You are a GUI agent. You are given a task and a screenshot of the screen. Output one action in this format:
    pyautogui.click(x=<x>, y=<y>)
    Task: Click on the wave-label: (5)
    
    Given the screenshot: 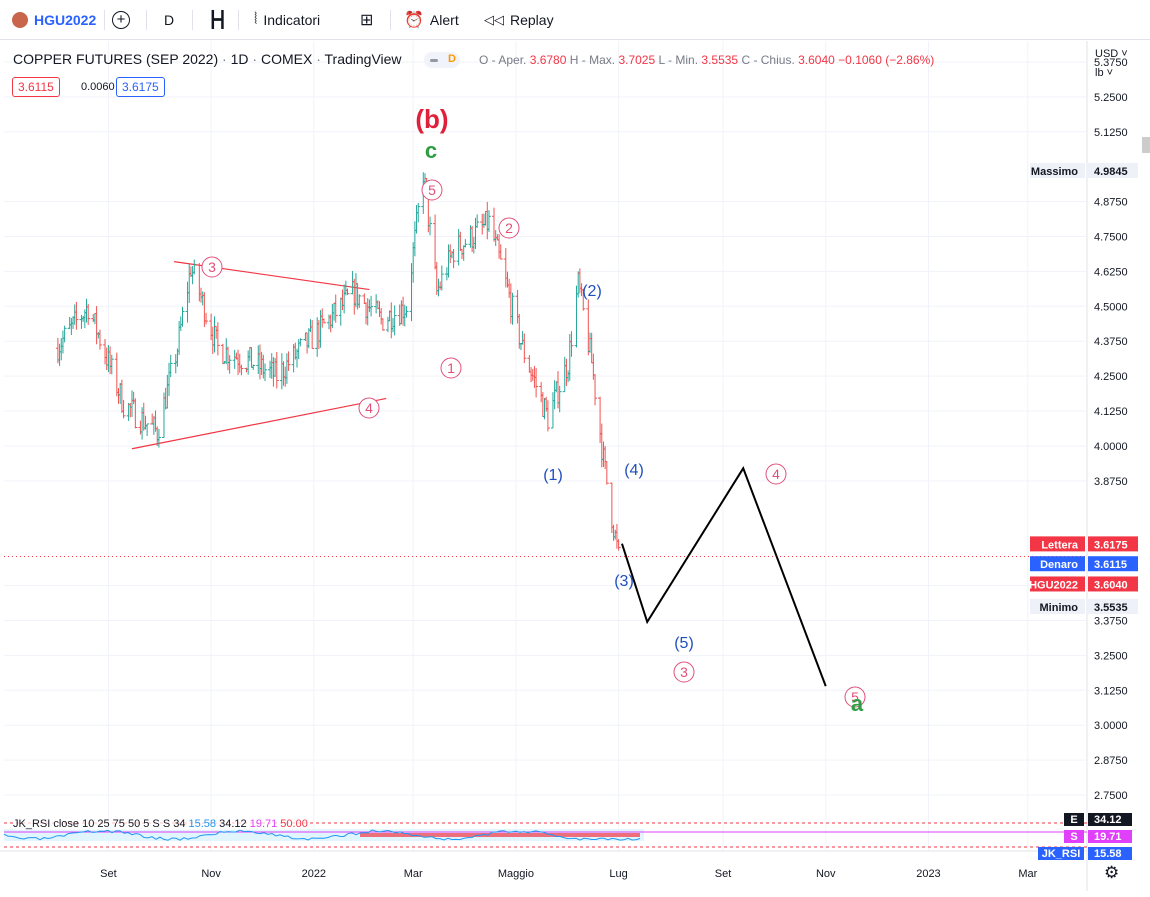 What is the action you would take?
    pyautogui.click(x=684, y=643)
    